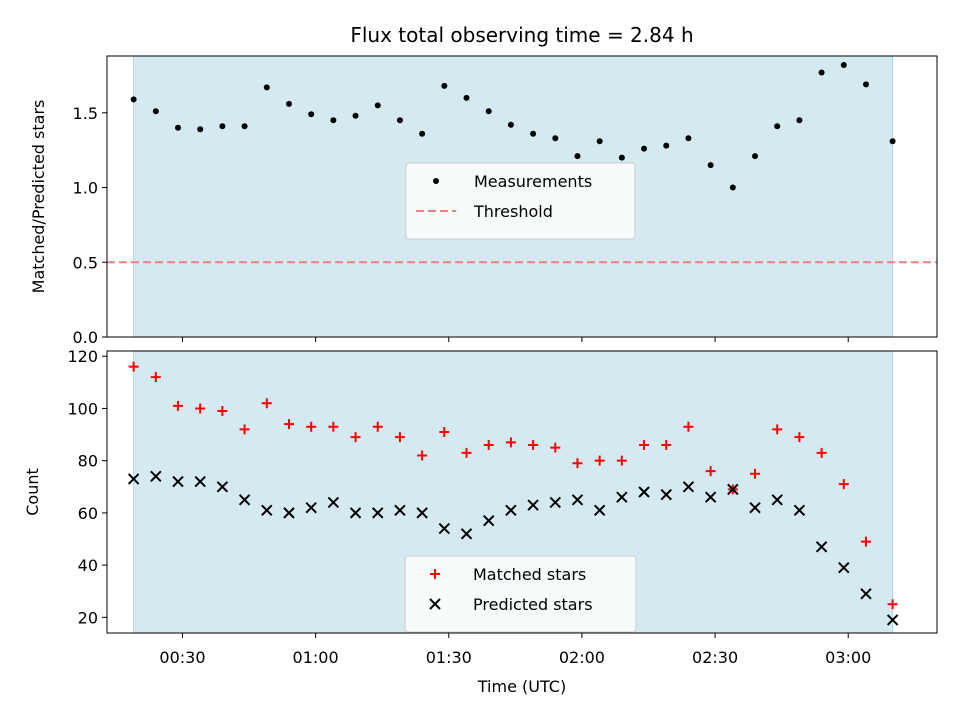  Describe the element at coordinates (82, 356) in the screenshot. I see `y-tick-label: 120` at that location.